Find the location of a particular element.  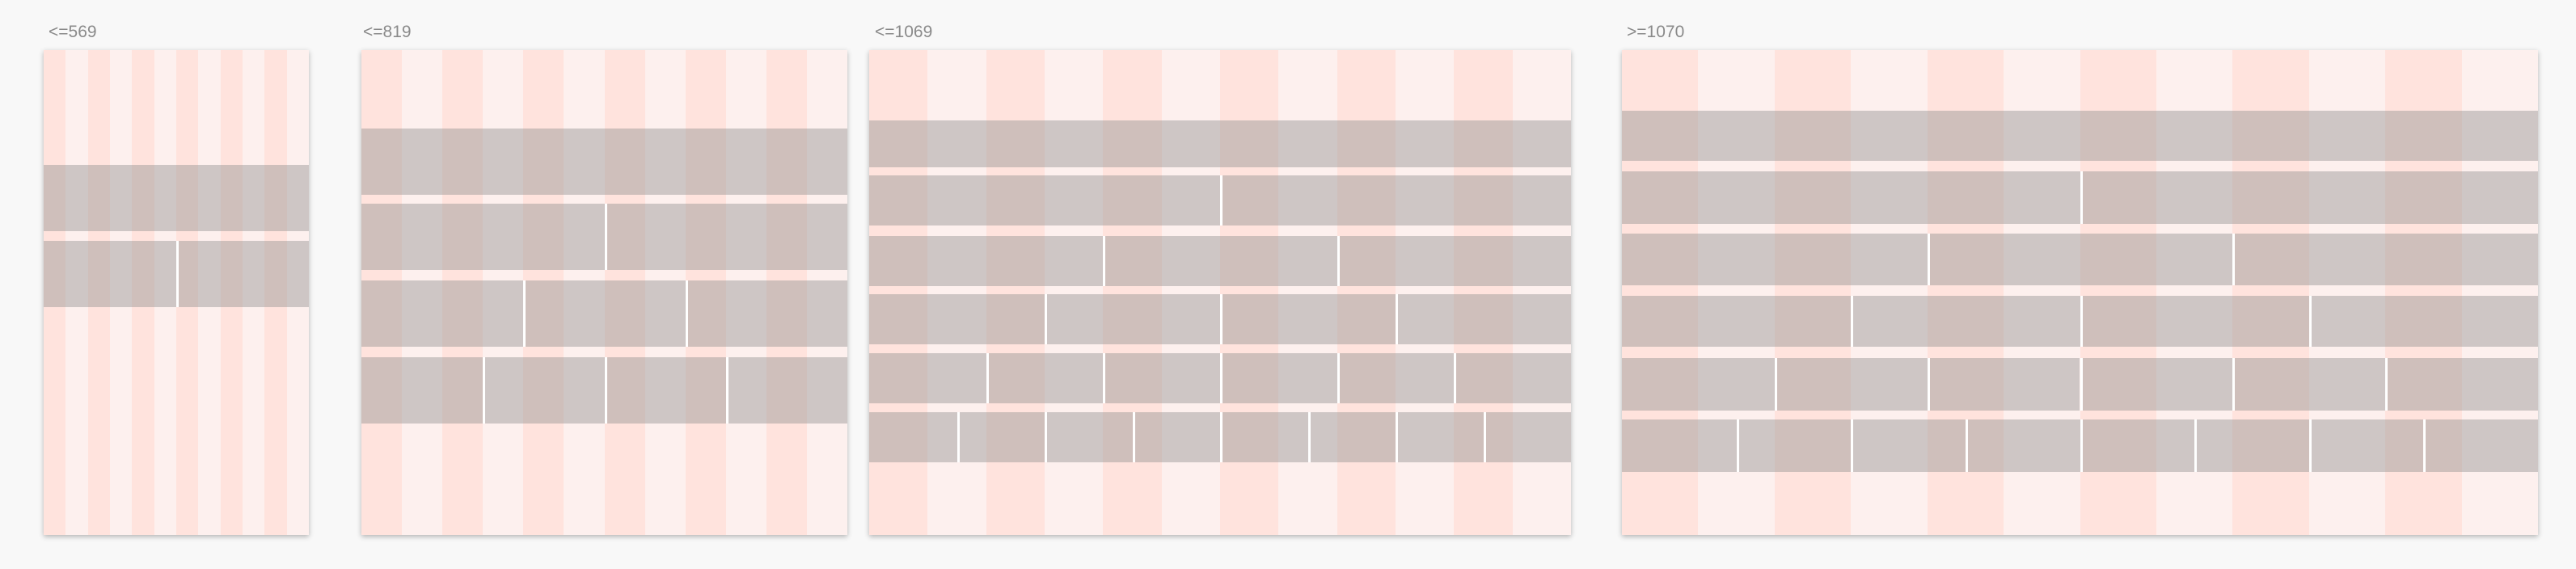

breakpoint-label-1: <=569 is located at coordinates (73, 32).